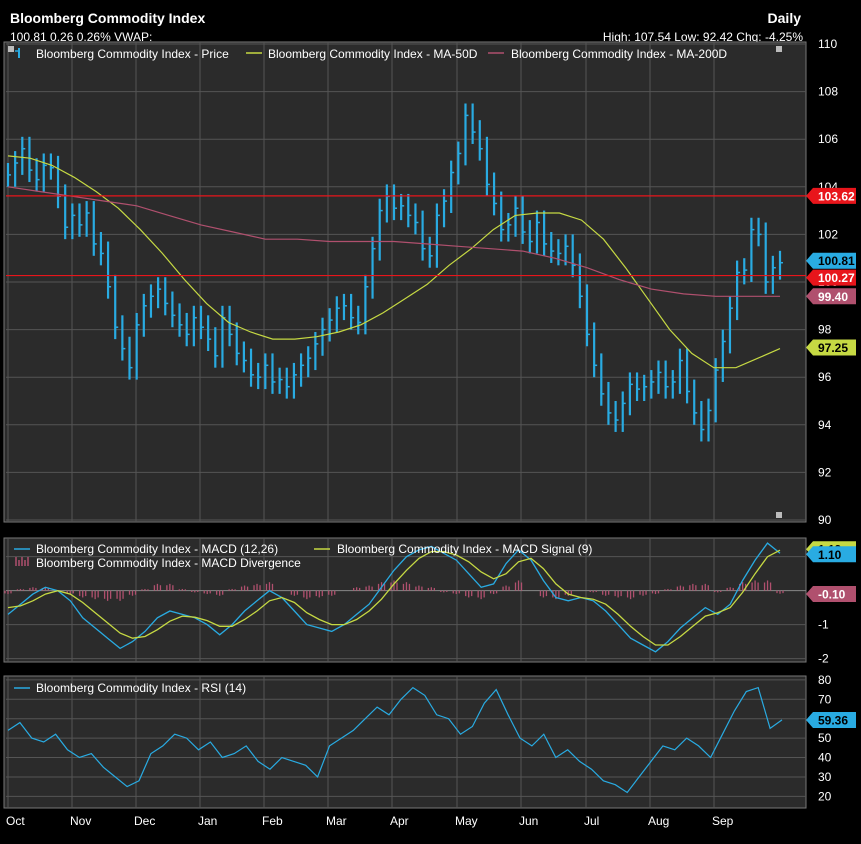  I want to click on y-tick-label: 102, so click(828, 234).